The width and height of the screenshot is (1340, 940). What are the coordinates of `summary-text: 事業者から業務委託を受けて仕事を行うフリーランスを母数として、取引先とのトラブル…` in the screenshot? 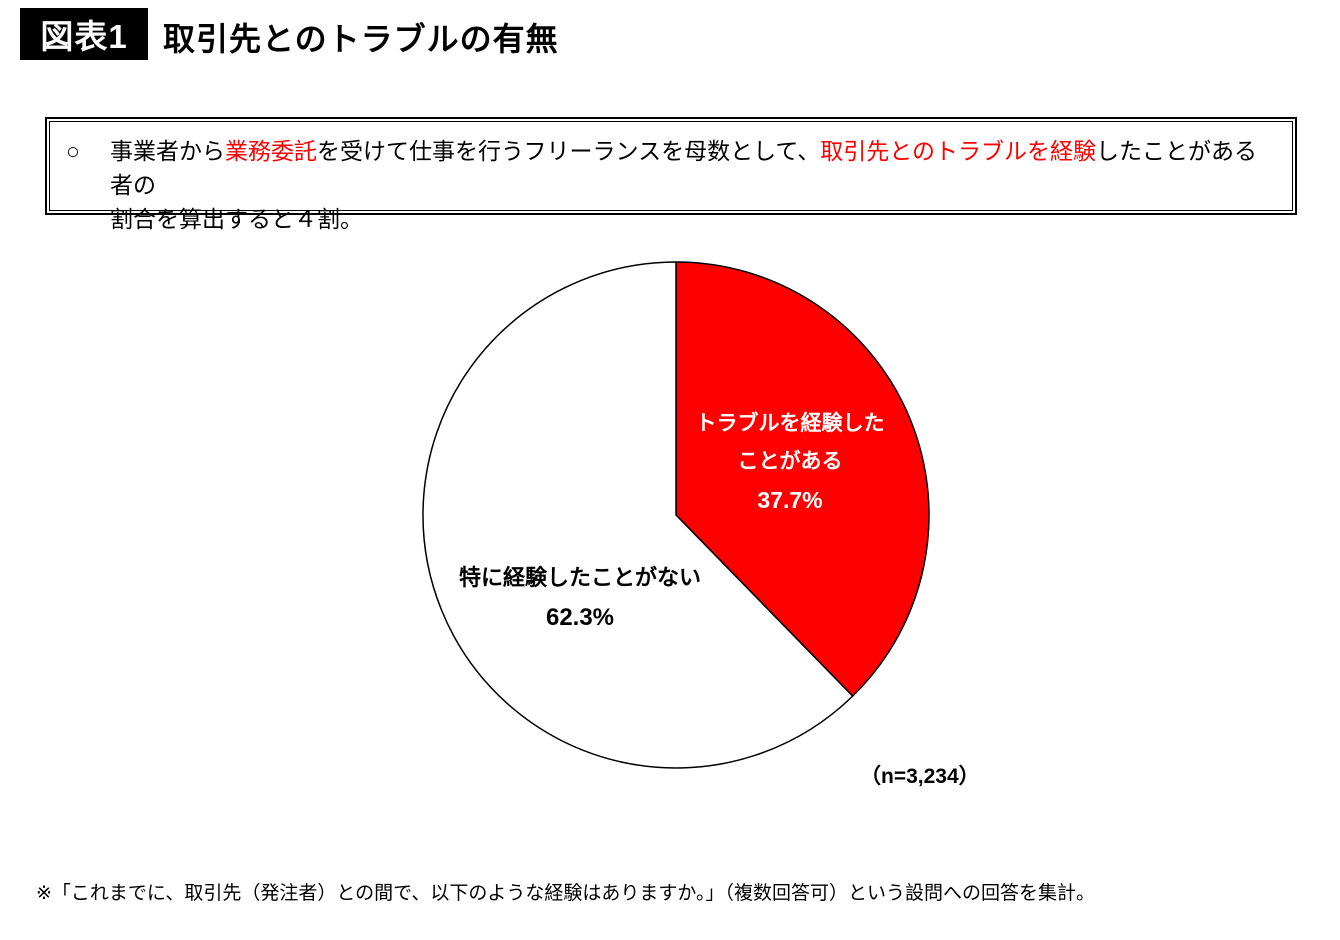 It's located at (693, 183).